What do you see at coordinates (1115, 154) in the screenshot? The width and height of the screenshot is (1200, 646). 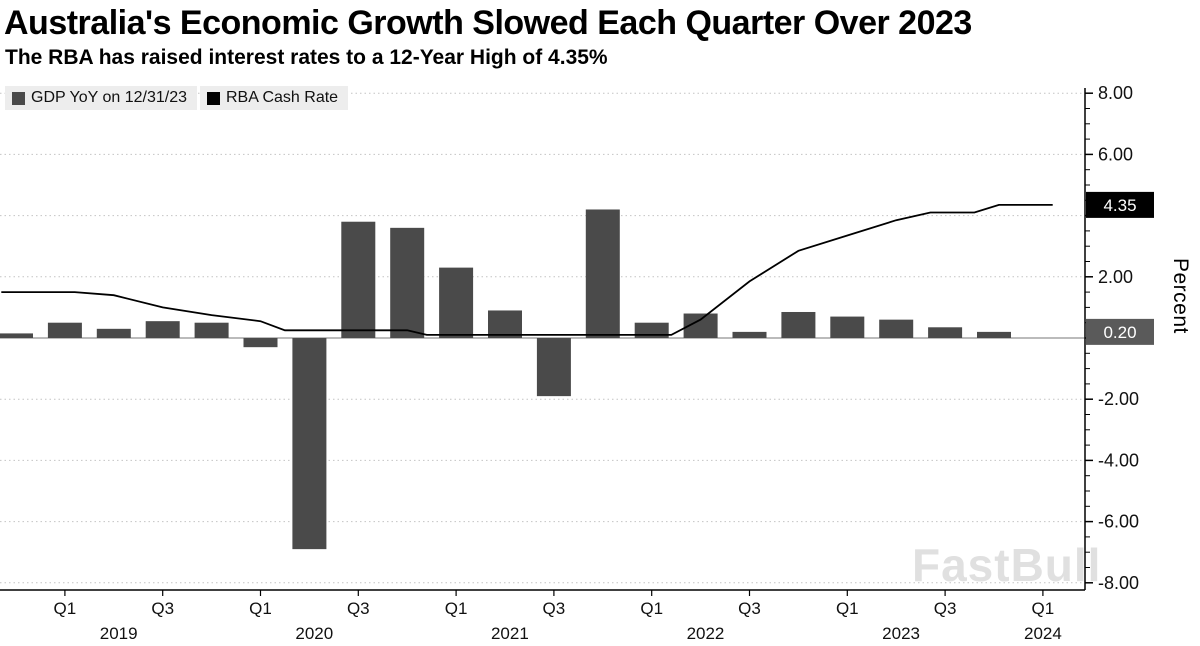 I see `y-tick-label: 6.00` at bounding box center [1115, 154].